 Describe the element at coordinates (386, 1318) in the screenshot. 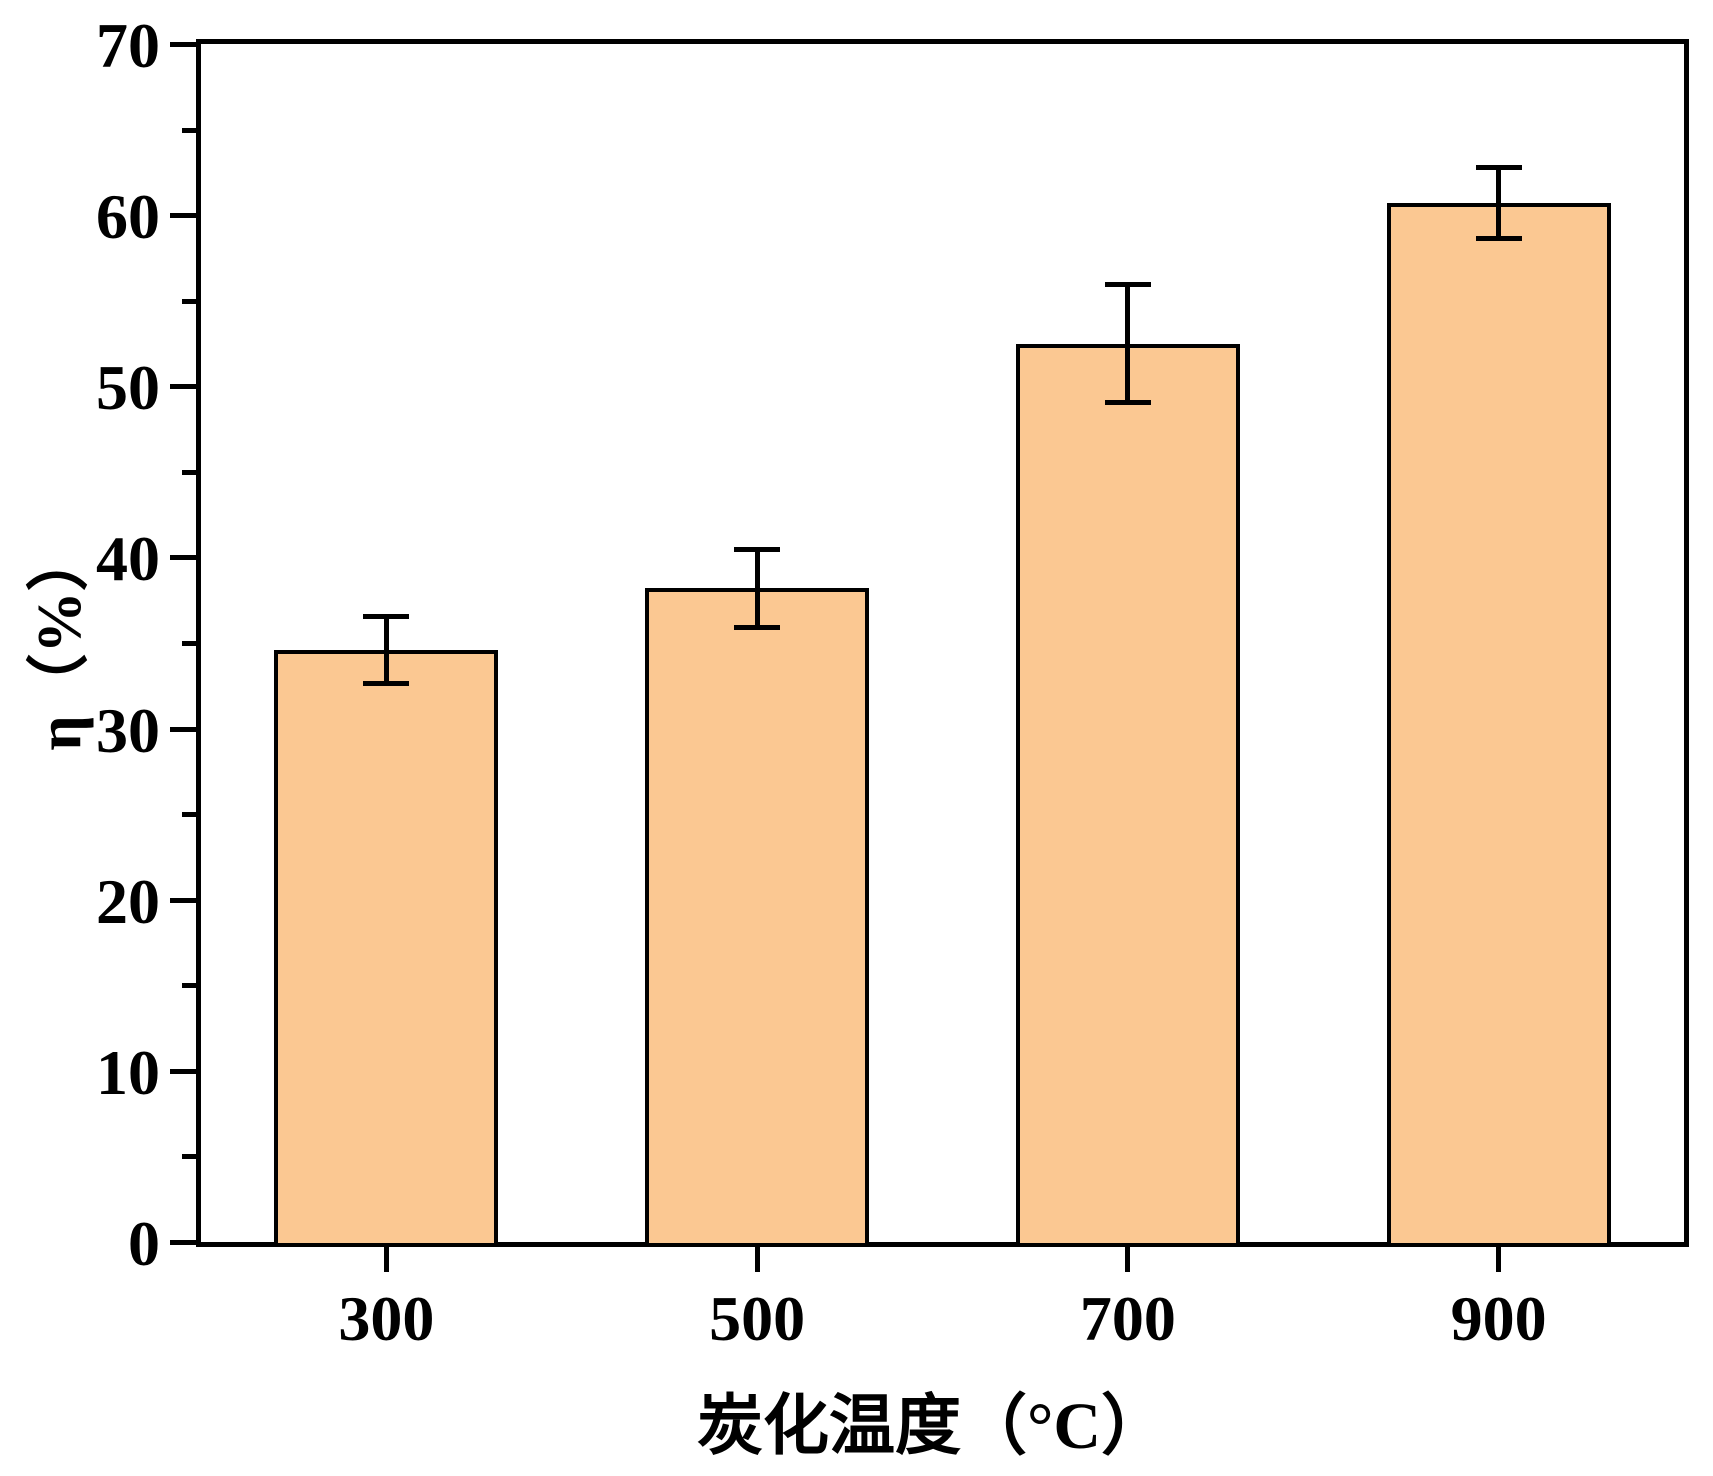

I see `x-tick-label-300: 300` at that location.